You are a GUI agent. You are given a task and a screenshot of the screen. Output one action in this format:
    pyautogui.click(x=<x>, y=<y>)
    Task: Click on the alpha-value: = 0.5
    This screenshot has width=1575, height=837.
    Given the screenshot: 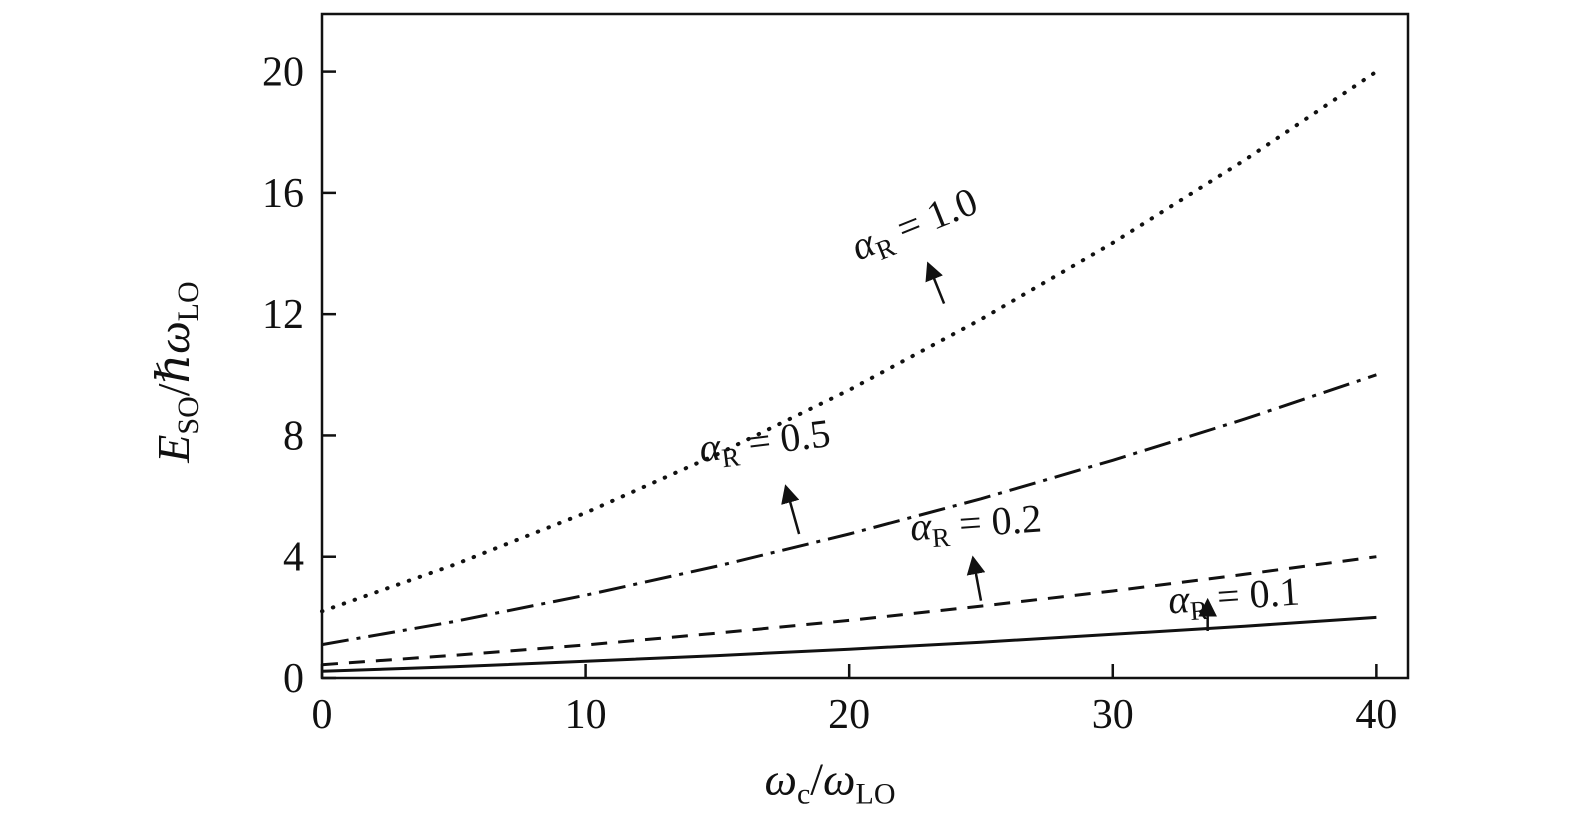 What is the action you would take?
    pyautogui.click(x=784, y=438)
    